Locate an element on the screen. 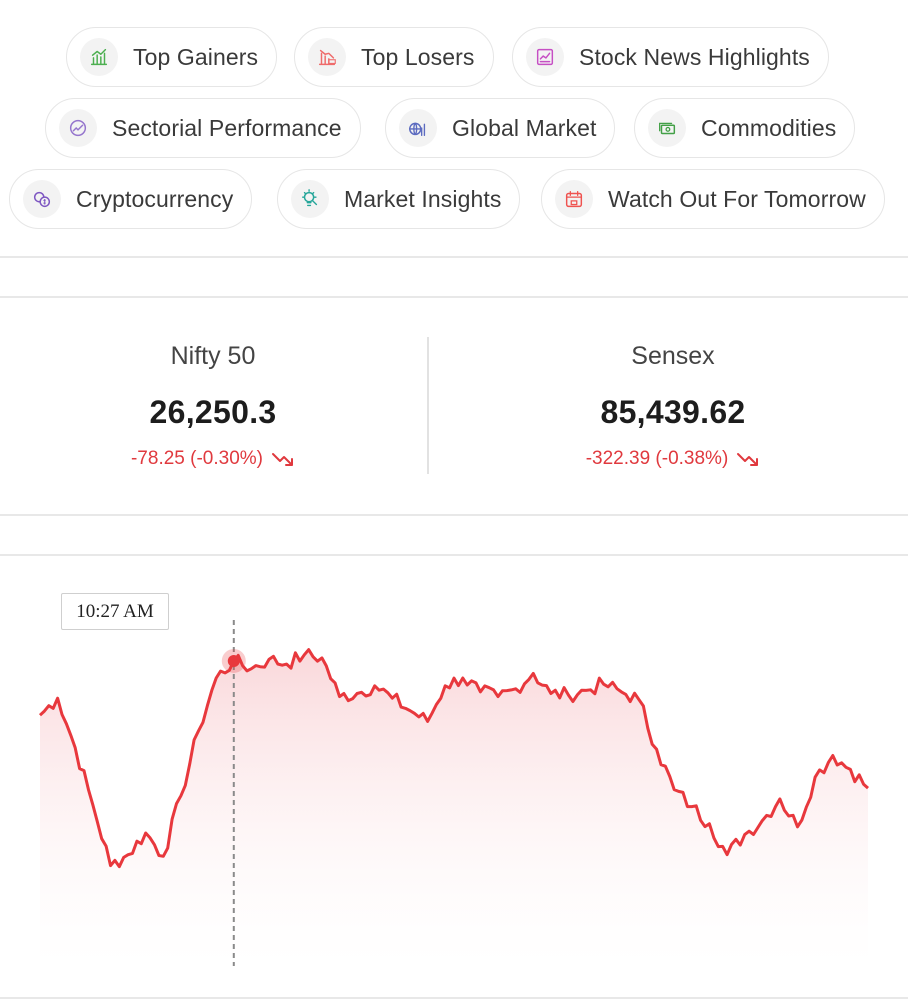  newspaper-icon is located at coordinates (545, 57).